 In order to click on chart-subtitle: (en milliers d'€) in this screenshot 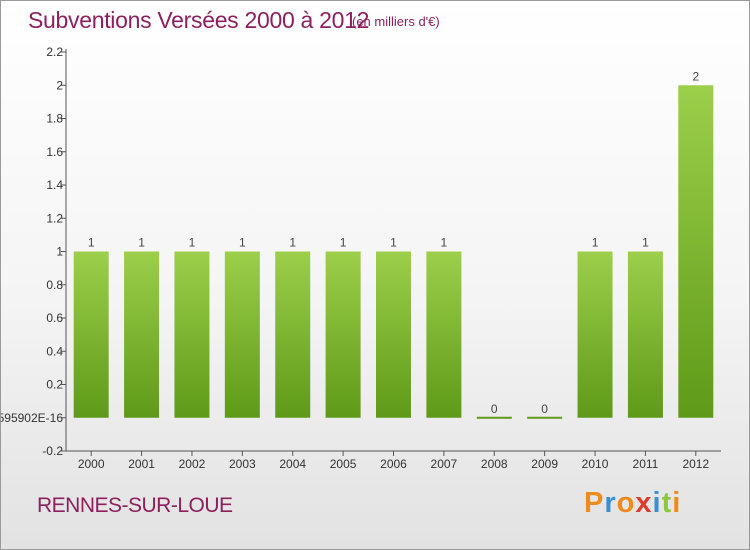, I will do `click(396, 21)`.